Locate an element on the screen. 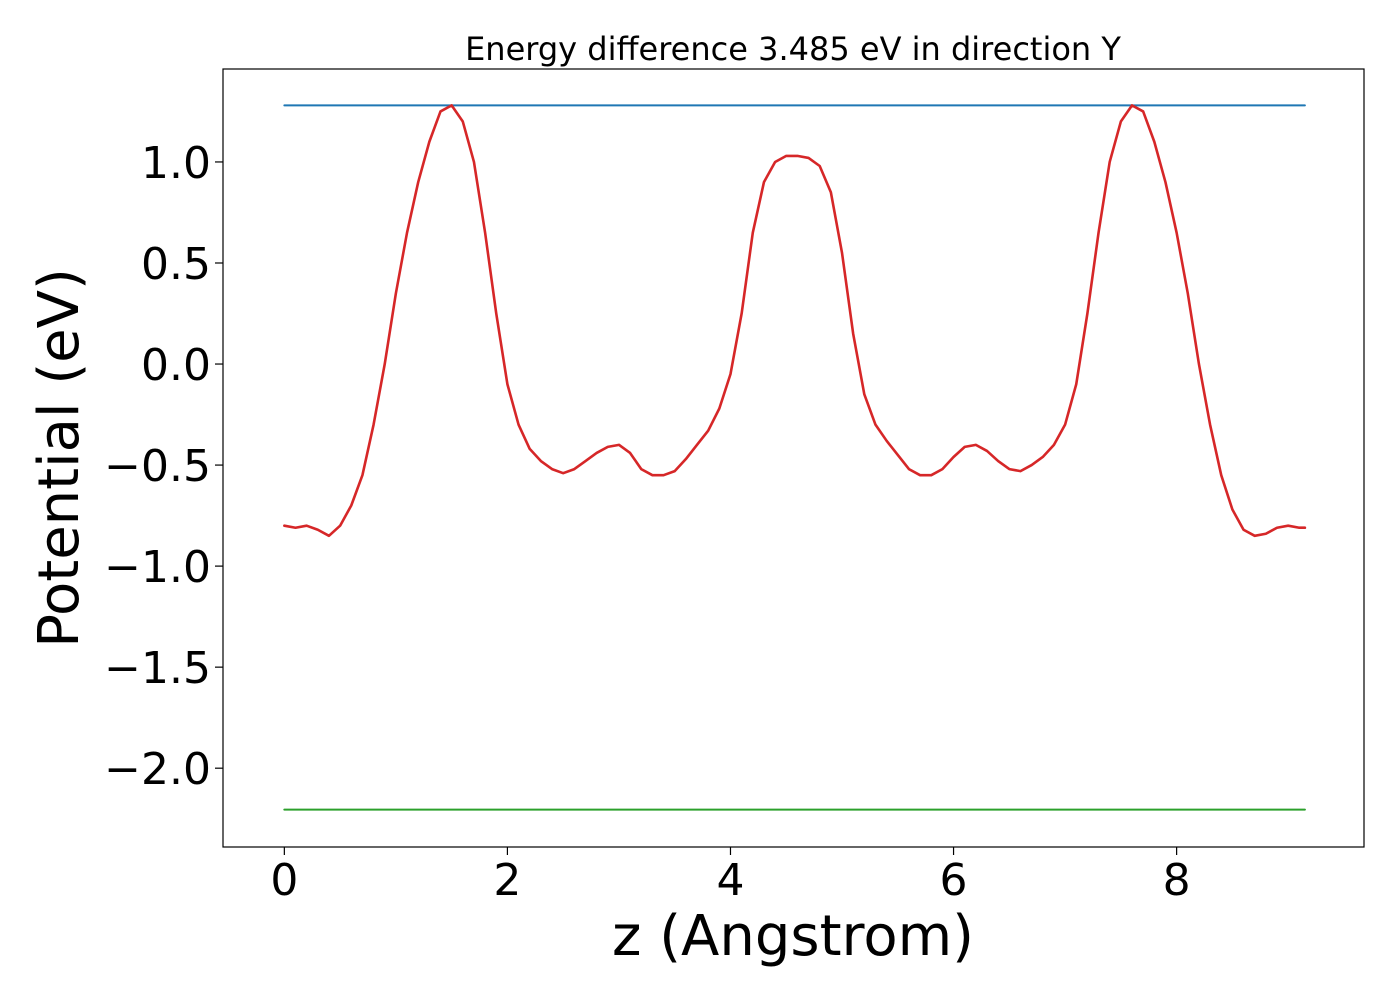 The height and width of the screenshot is (1004, 1400). y-tick-label: 1.0 is located at coordinates (176, 163).